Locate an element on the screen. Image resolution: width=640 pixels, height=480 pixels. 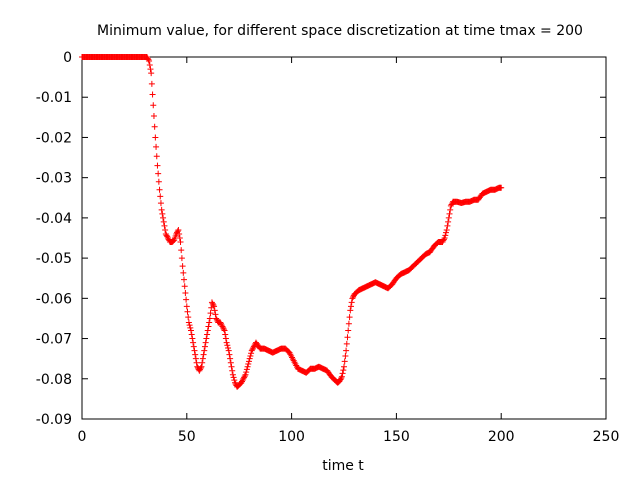
y-tick-label: -0.05 is located at coordinates (54, 259).